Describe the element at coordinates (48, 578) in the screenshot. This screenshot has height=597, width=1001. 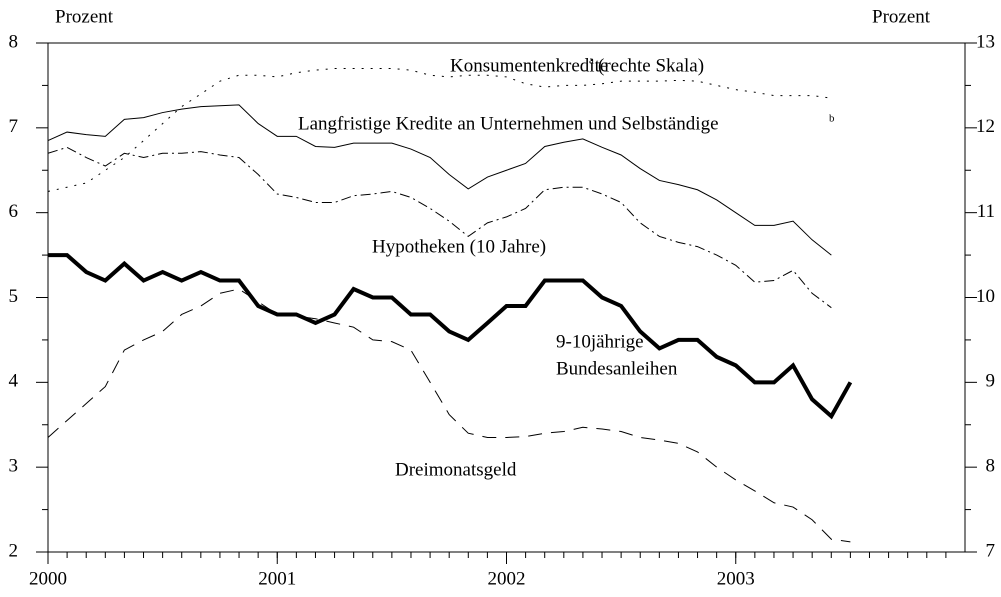
I see `x-tick-label: 2000` at that location.